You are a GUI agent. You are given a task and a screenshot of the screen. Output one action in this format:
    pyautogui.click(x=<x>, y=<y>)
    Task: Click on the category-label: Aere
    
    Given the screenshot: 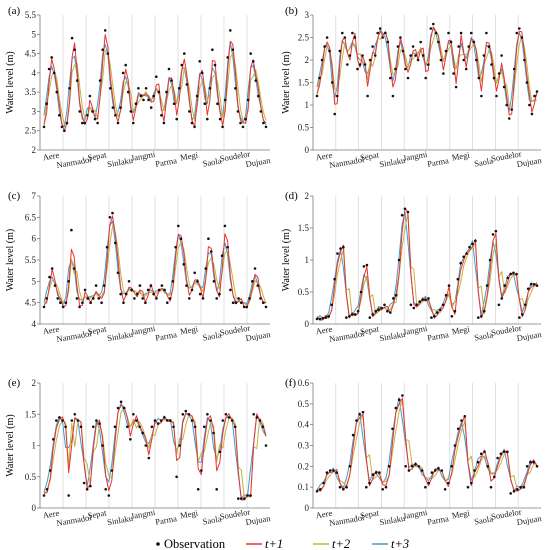 What is the action you would take?
    pyautogui.click(x=51, y=514)
    